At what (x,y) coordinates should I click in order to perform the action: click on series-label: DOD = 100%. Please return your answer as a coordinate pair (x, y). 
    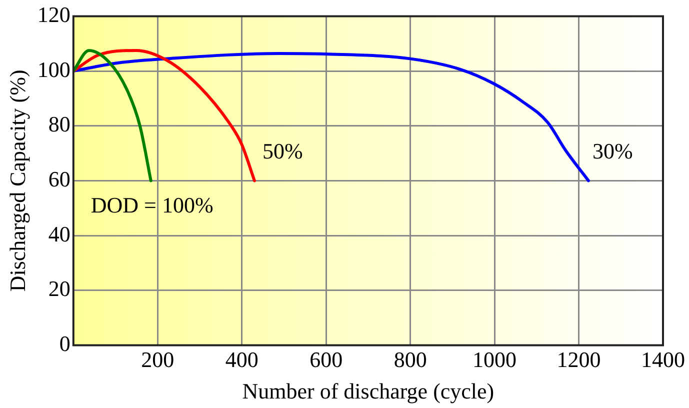
    Looking at the image, I should click on (152, 205).